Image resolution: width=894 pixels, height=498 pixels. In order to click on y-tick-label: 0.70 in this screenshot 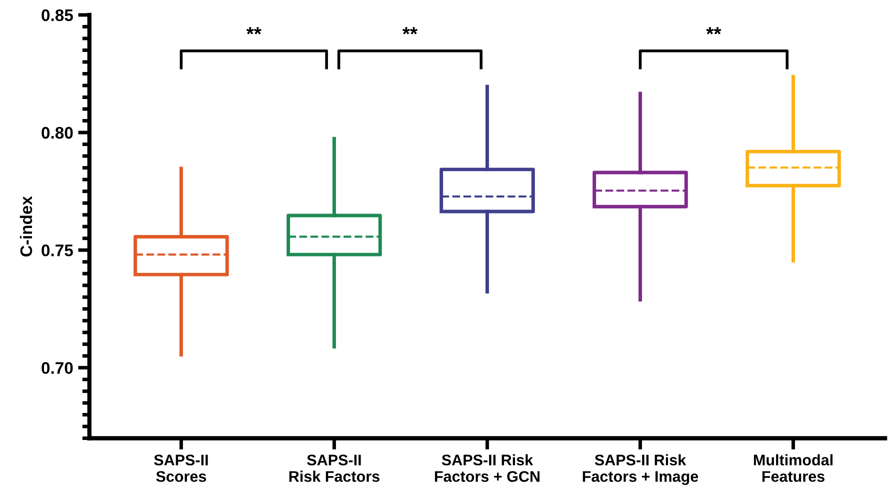, I will do `click(57, 368)`.